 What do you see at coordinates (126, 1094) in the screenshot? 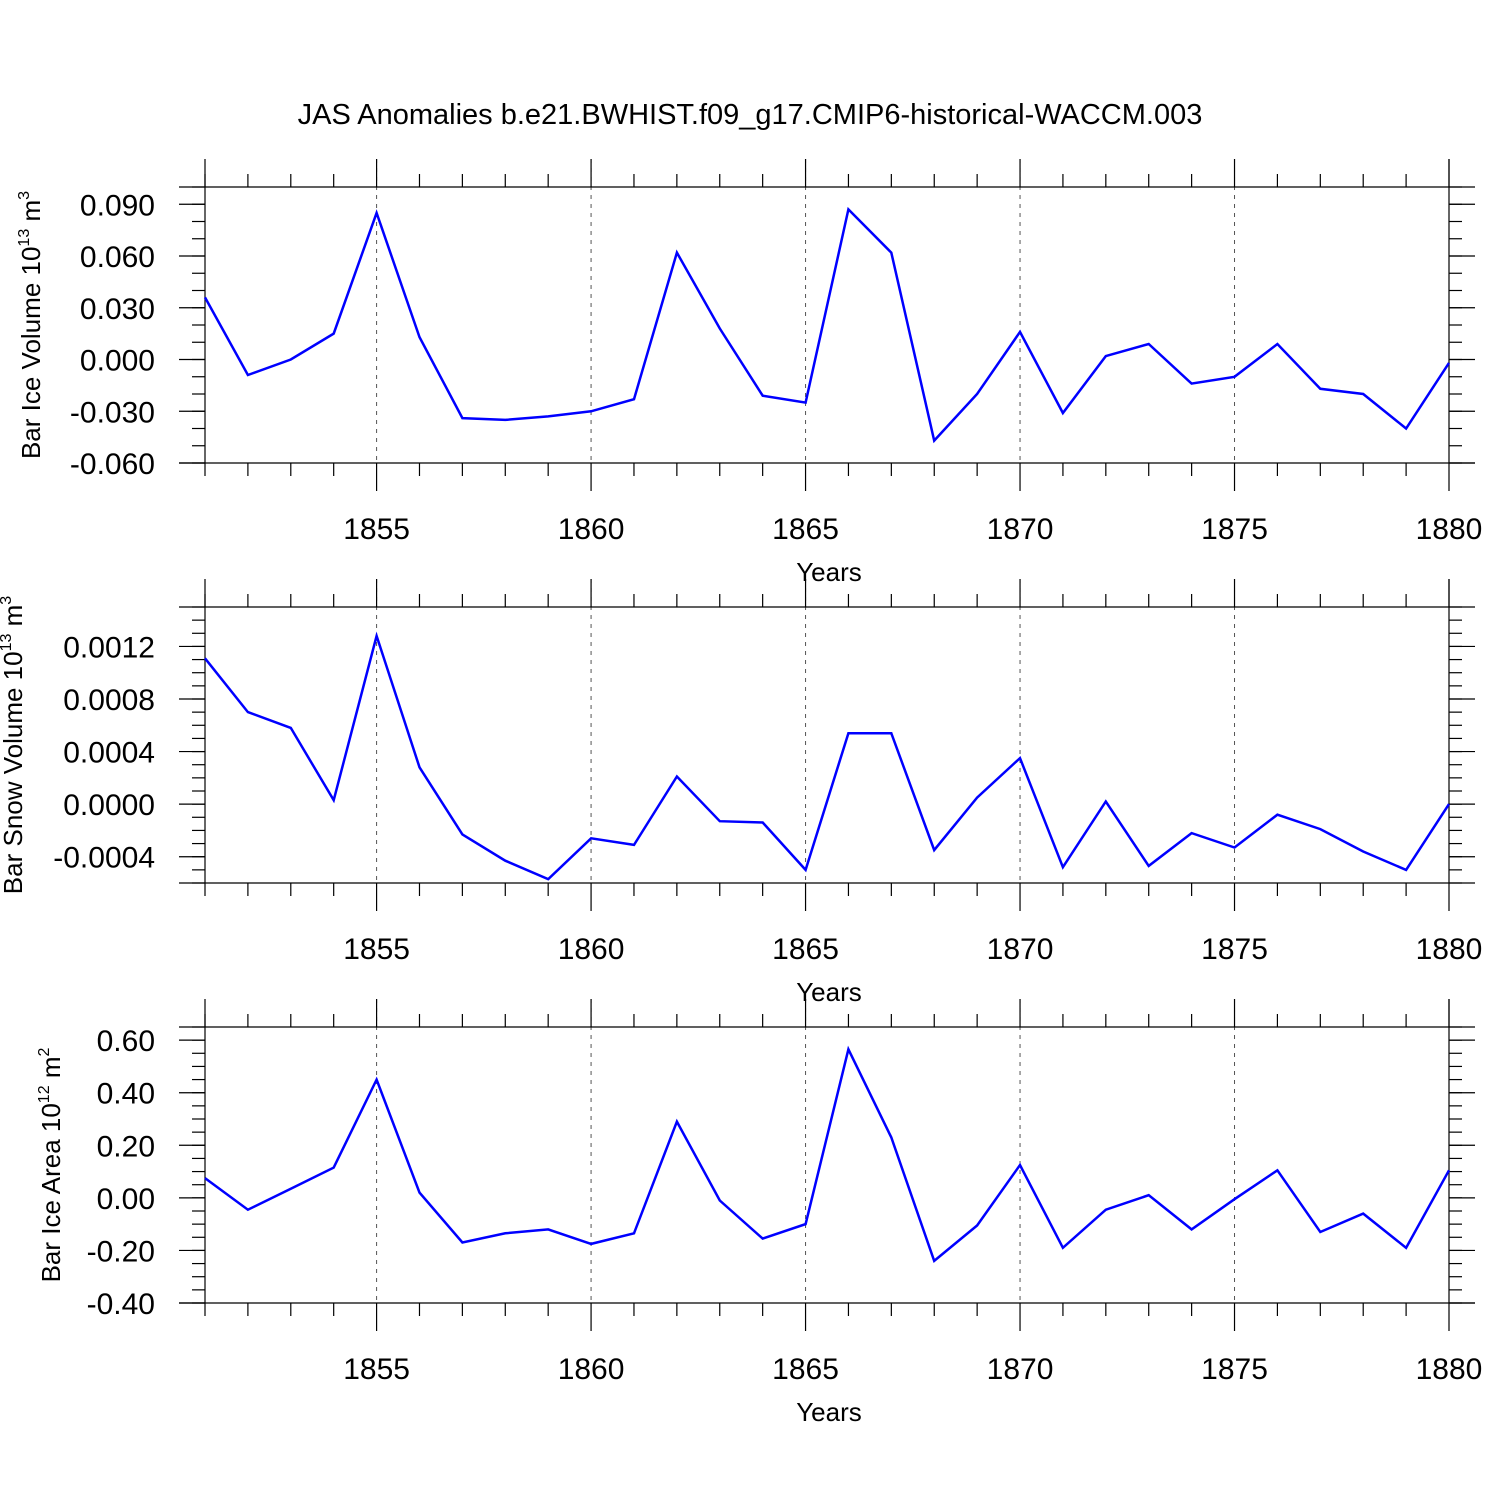
I see `y-tick-label: 0.40` at bounding box center [126, 1094].